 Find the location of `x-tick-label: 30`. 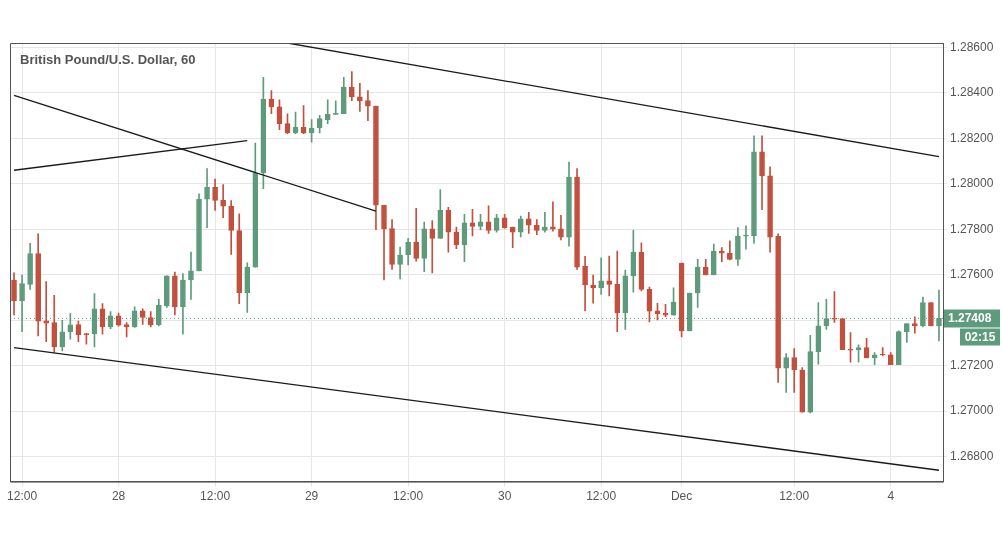

x-tick-label: 30 is located at coordinates (504, 496).